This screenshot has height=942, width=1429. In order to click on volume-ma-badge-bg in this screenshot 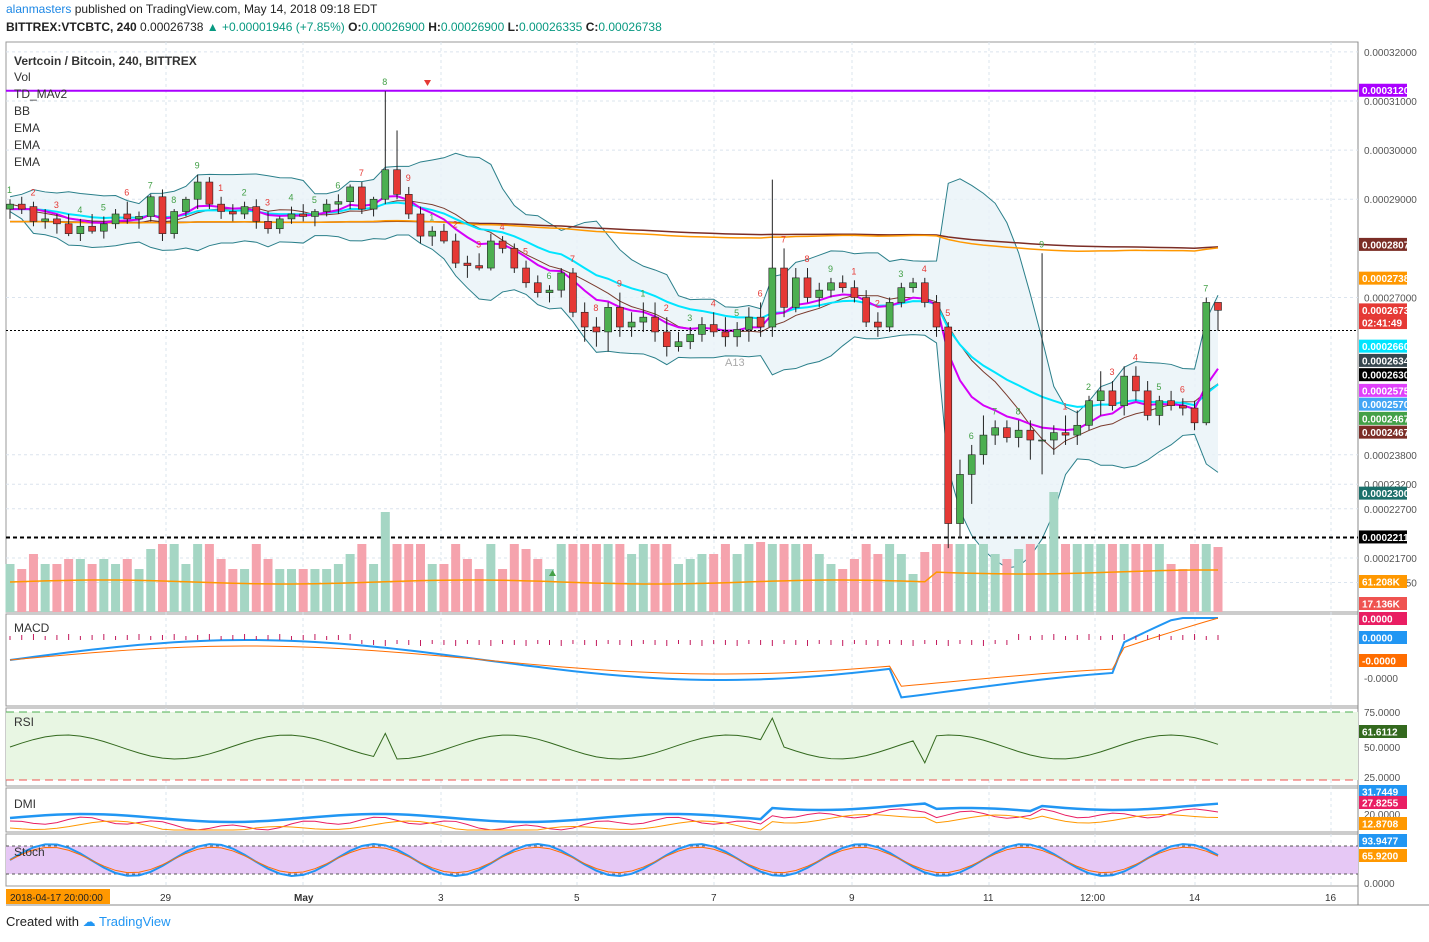, I will do `click(1383, 581)`.